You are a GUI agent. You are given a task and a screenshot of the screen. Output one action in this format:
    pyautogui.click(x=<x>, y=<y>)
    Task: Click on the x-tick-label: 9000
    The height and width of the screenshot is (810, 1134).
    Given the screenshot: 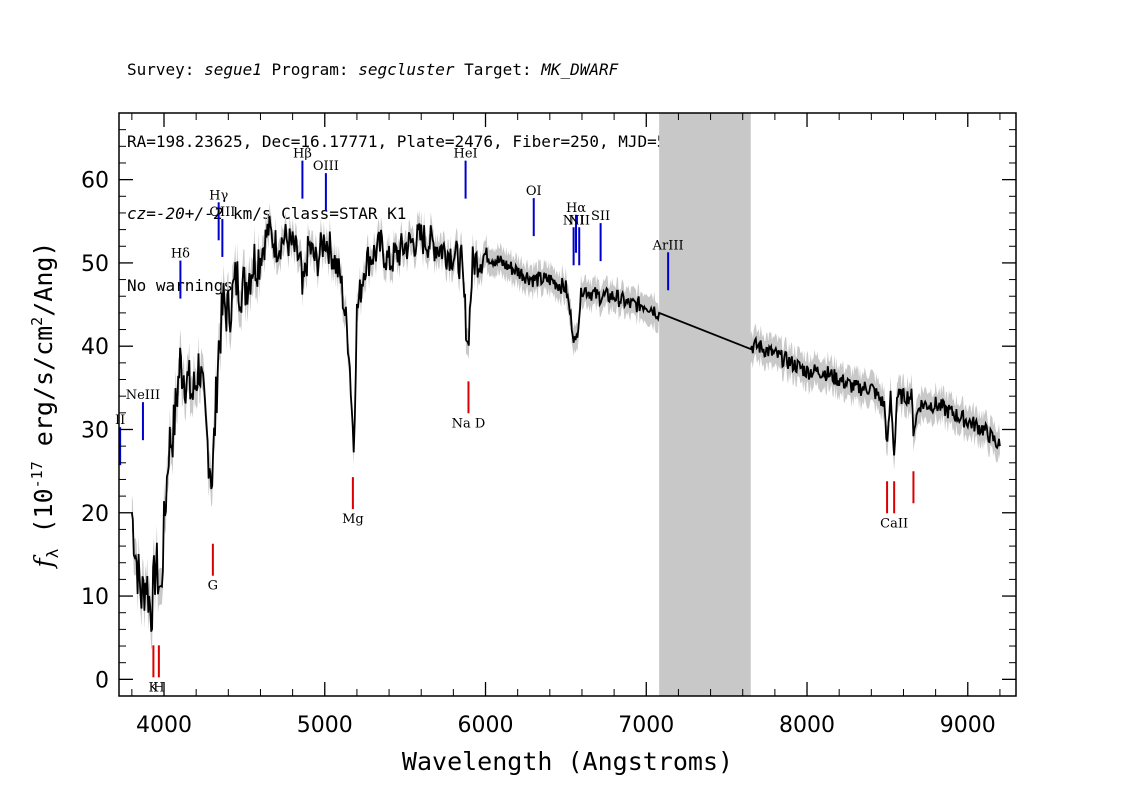 What is the action you would take?
    pyautogui.click(x=968, y=725)
    